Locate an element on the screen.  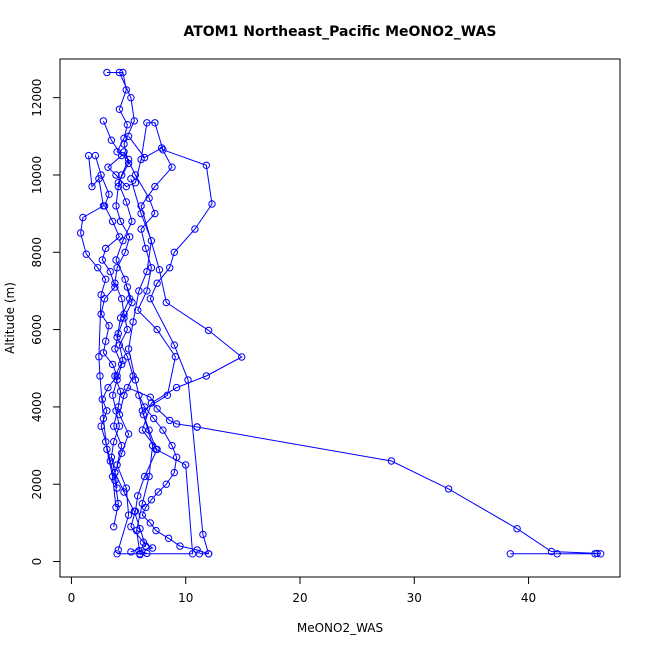
y-axis: 0 2000 4000 6000 8000 10000 12000 is located at coordinates (45, 322).